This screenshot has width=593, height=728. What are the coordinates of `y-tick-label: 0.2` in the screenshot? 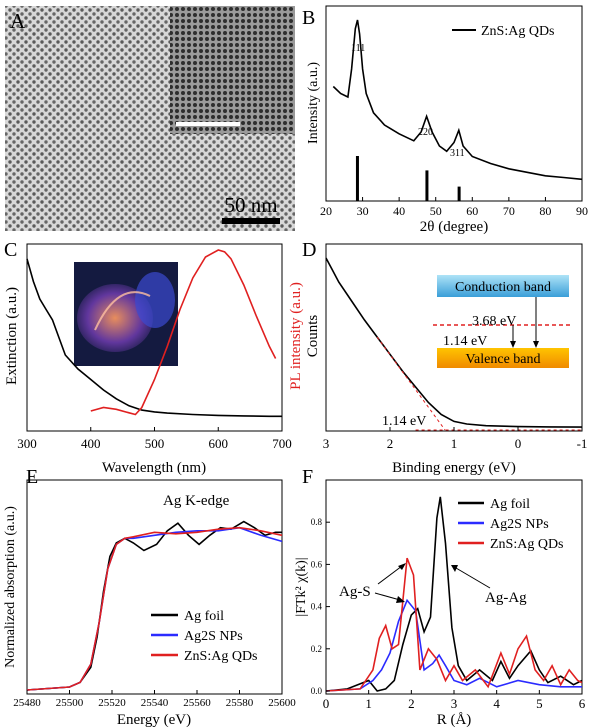 It's located at (316, 649).